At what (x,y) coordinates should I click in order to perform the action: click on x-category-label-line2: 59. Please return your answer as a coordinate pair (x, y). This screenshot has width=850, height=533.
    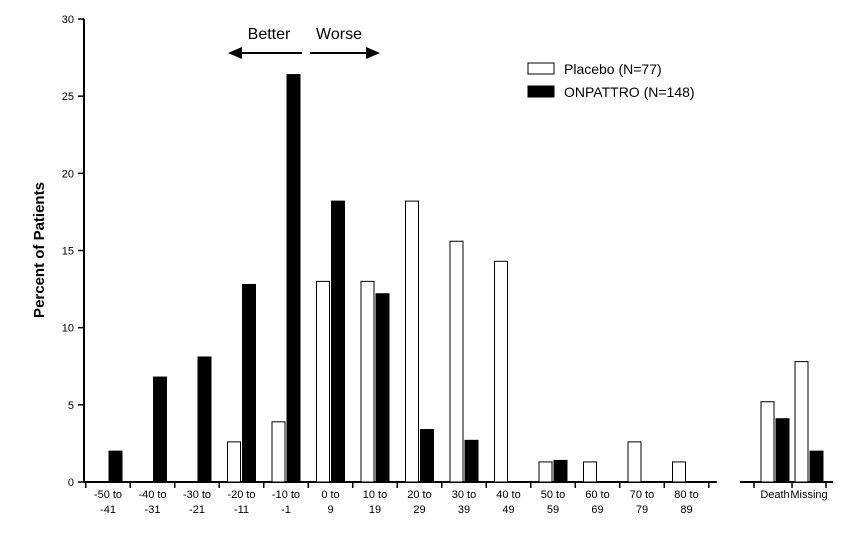
    Looking at the image, I should click on (553, 510).